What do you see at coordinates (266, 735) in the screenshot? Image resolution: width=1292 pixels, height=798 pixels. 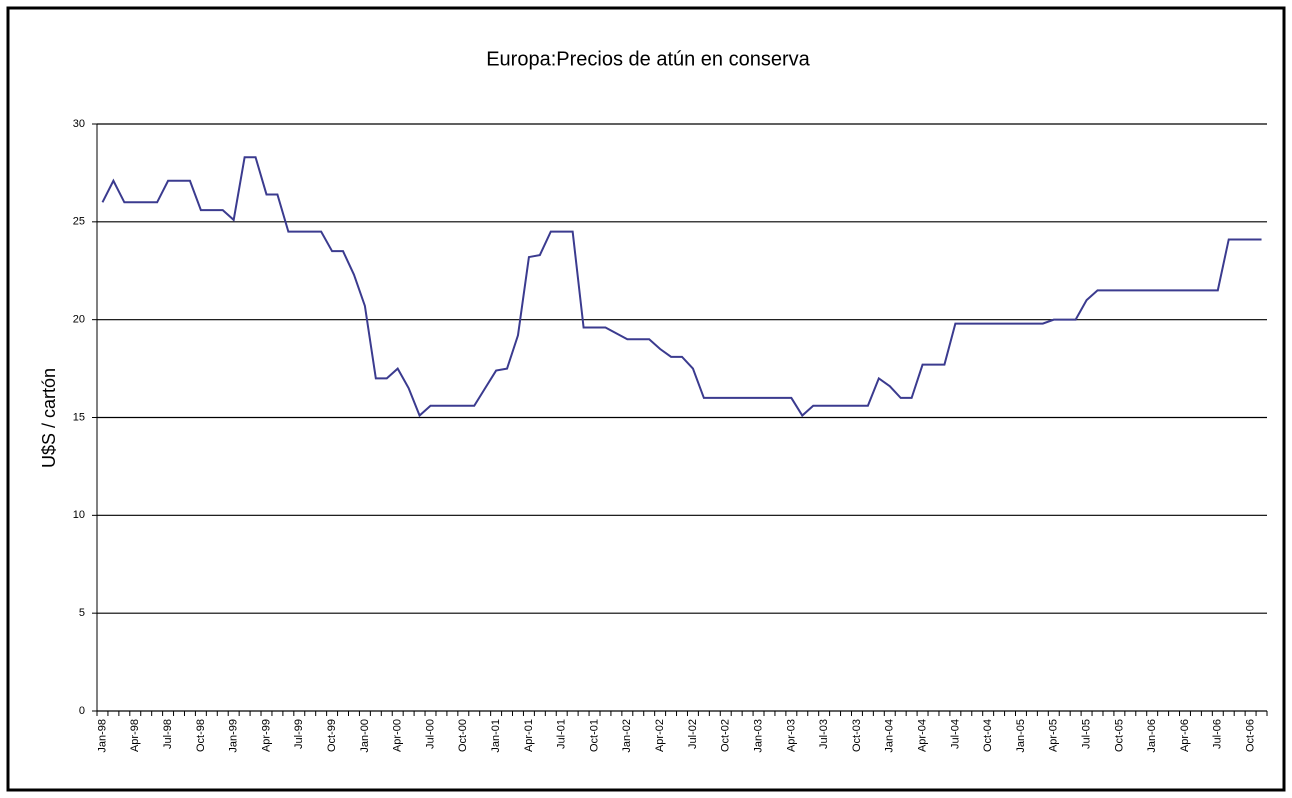 I see `x-tick-label: Apr-99` at bounding box center [266, 735].